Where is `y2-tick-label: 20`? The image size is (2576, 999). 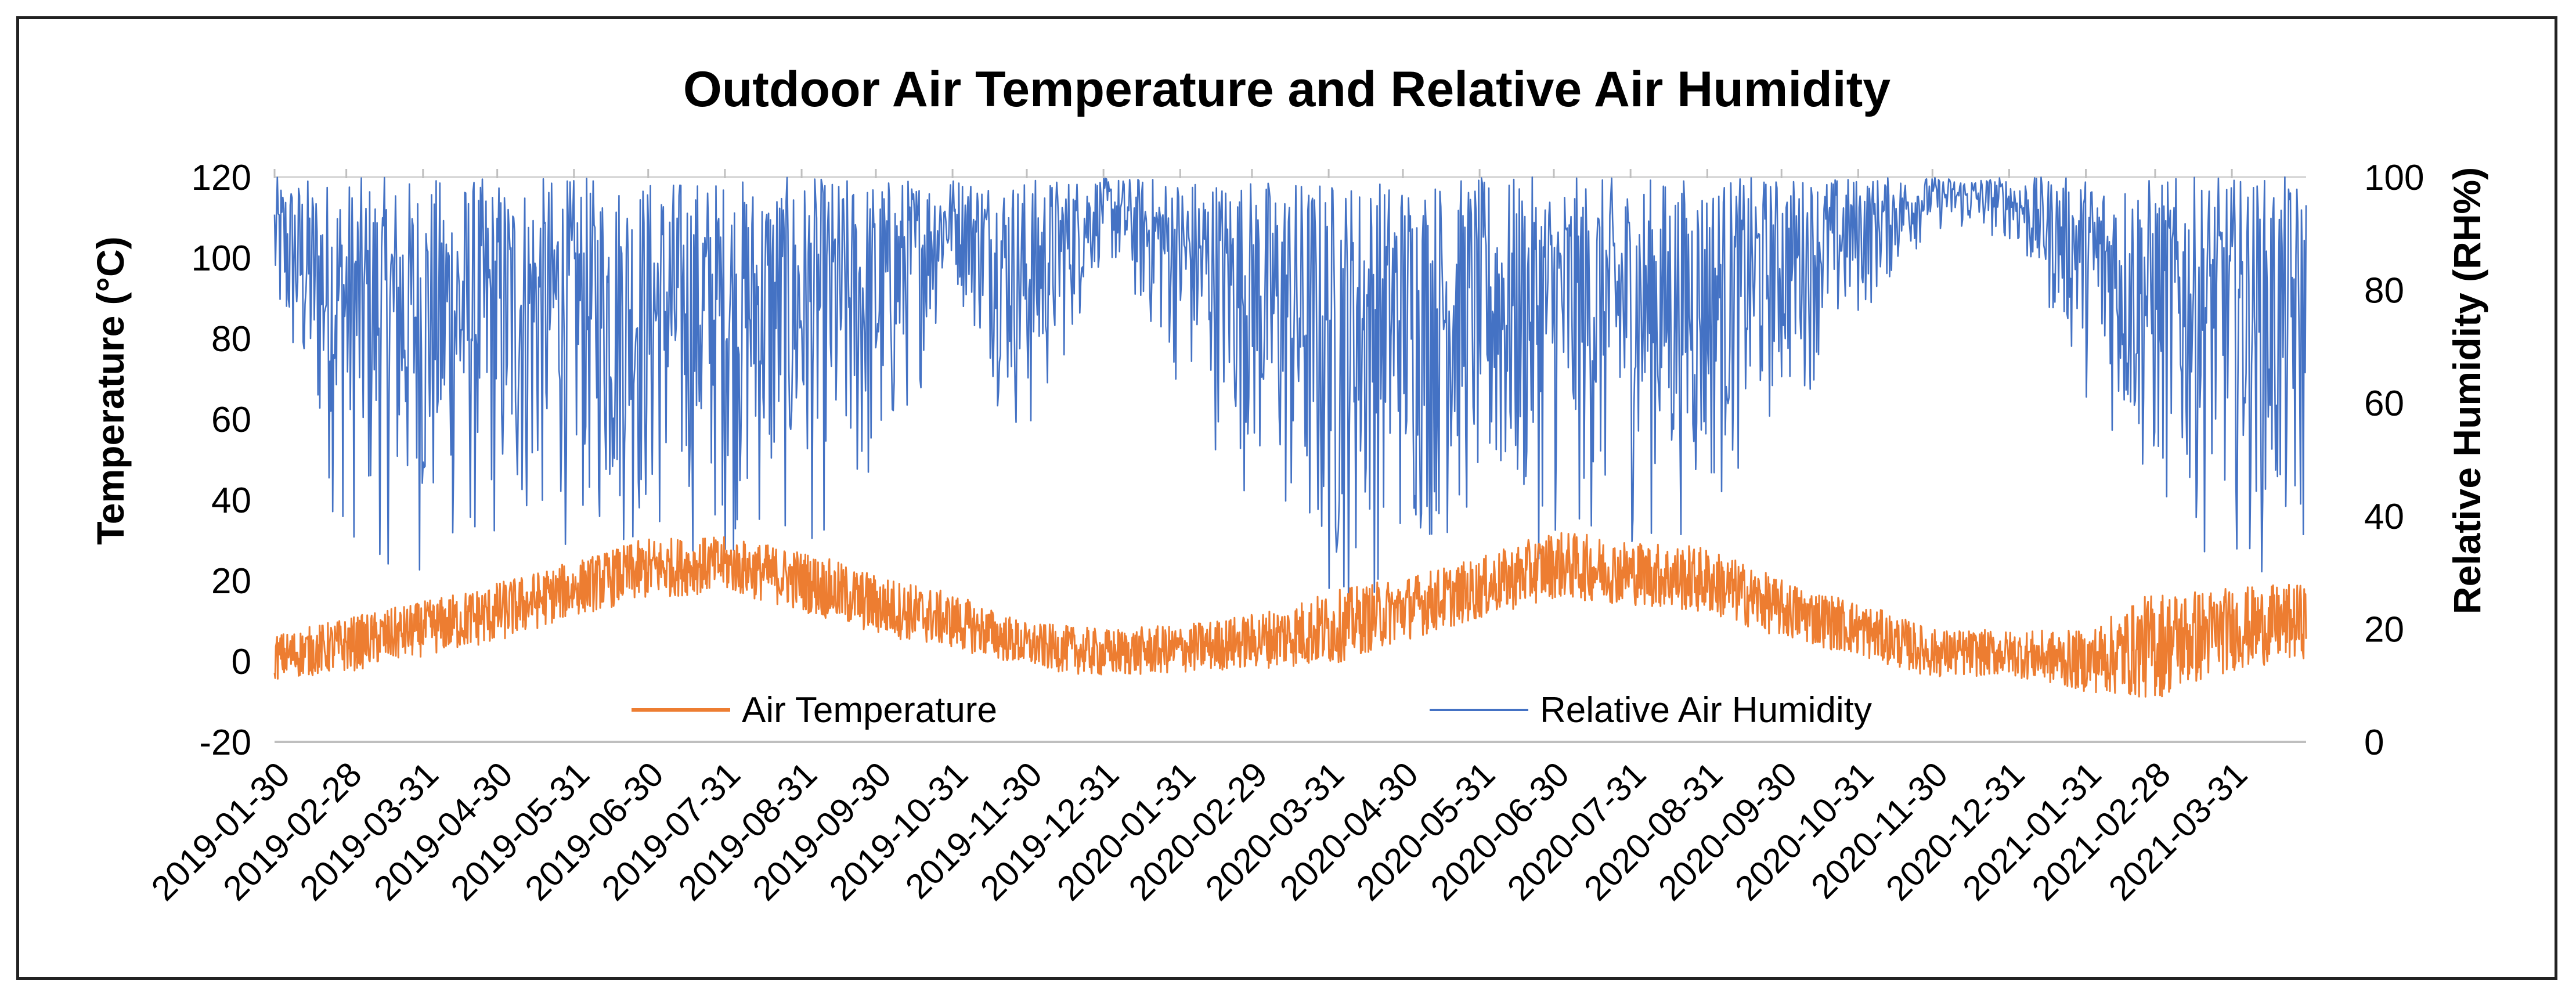
y2-tick-label: 20 is located at coordinates (2384, 630).